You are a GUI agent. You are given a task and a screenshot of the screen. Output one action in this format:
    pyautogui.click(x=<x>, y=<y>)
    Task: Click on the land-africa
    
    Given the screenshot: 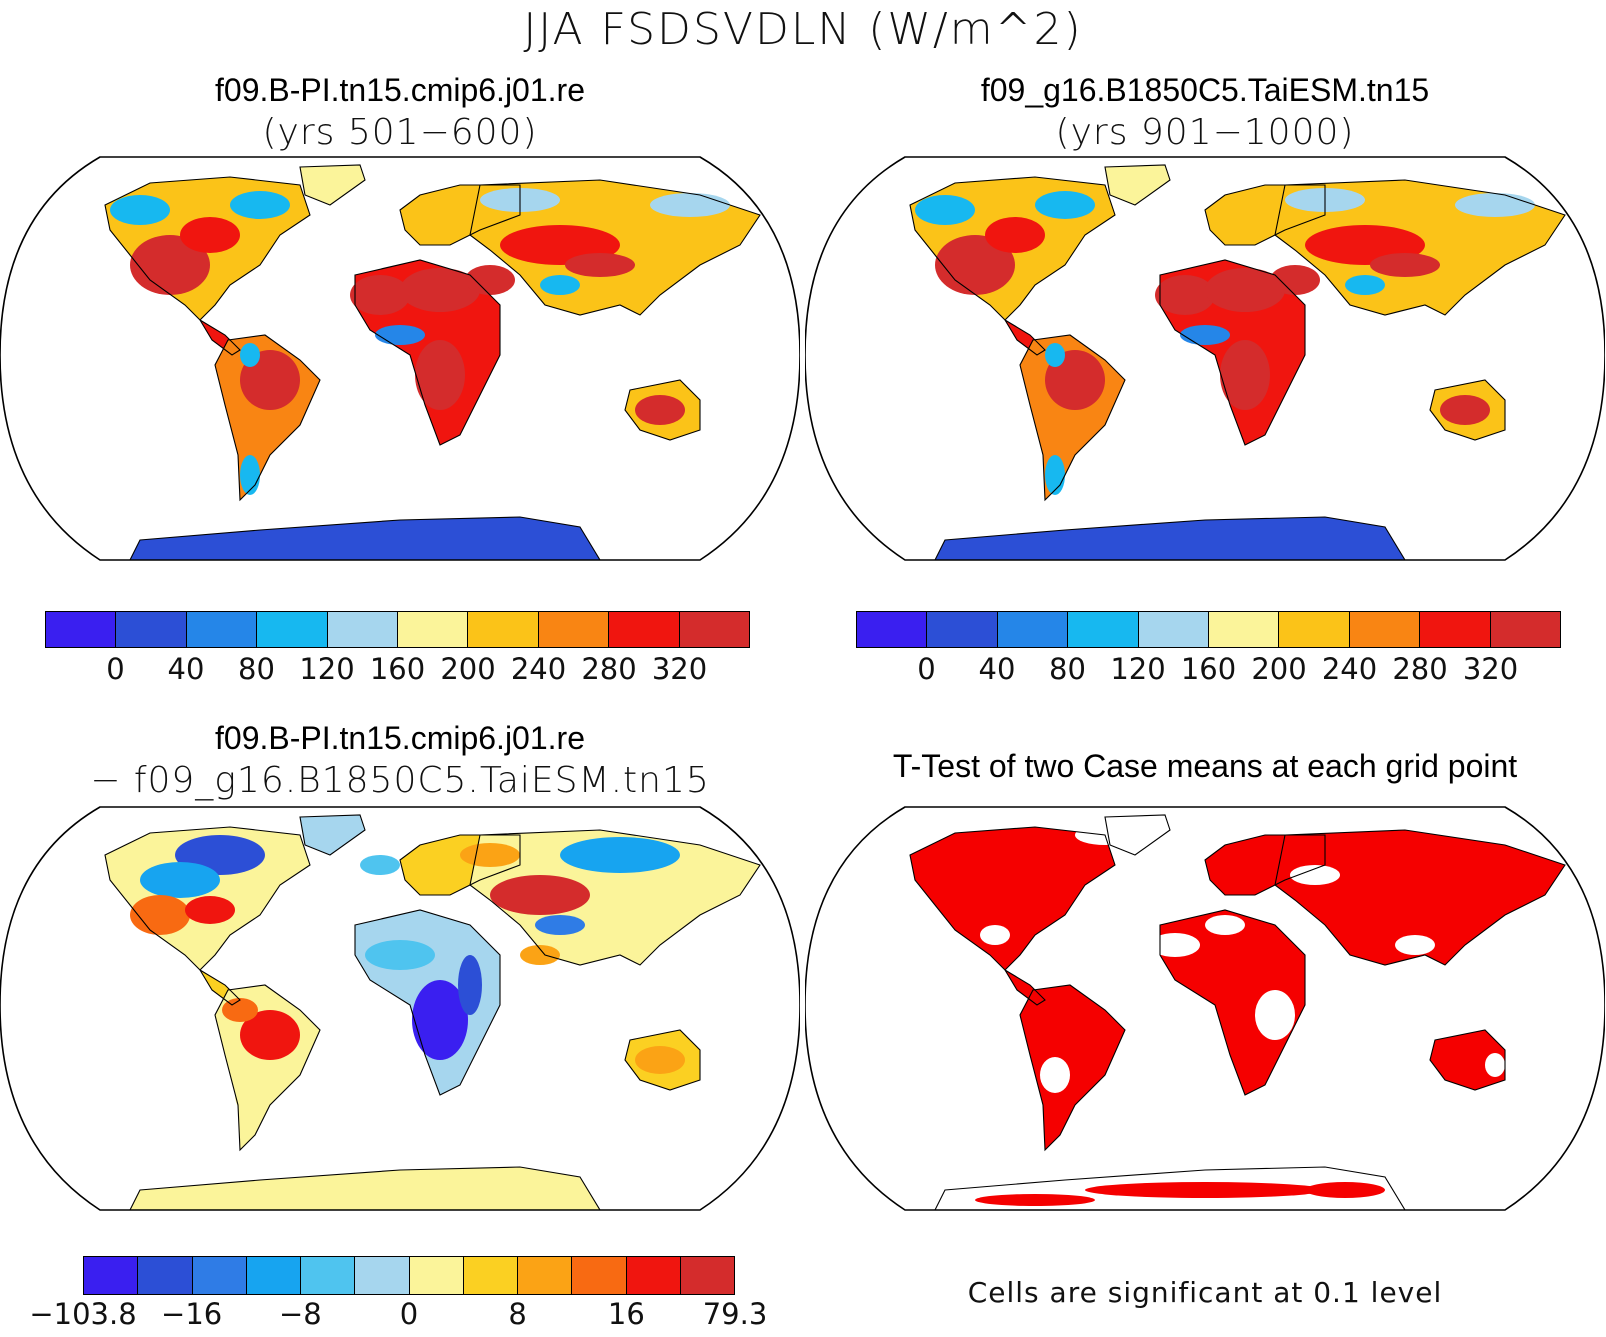 What is the action you would take?
    pyautogui.click(x=1232, y=1002)
    